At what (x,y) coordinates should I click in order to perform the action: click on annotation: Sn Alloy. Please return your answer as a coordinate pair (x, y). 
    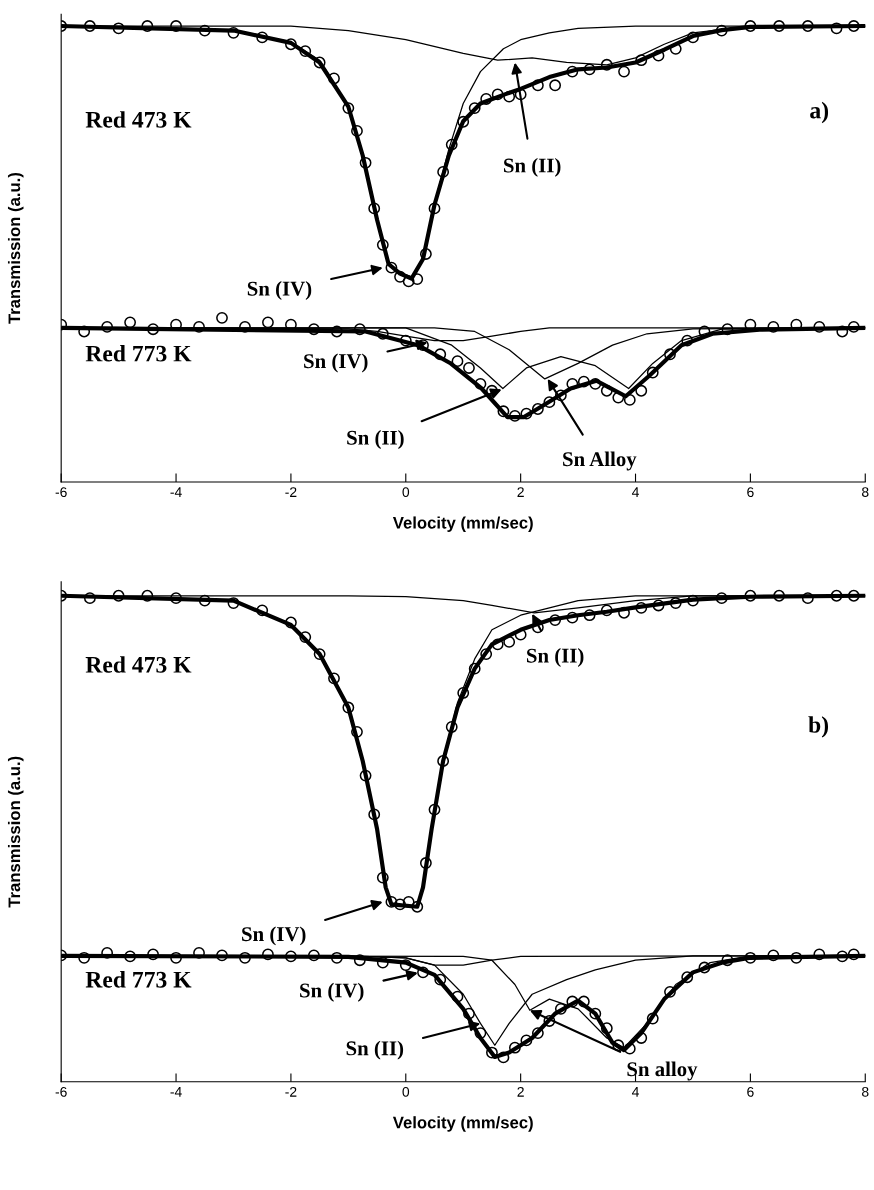
    Looking at the image, I should click on (600, 461).